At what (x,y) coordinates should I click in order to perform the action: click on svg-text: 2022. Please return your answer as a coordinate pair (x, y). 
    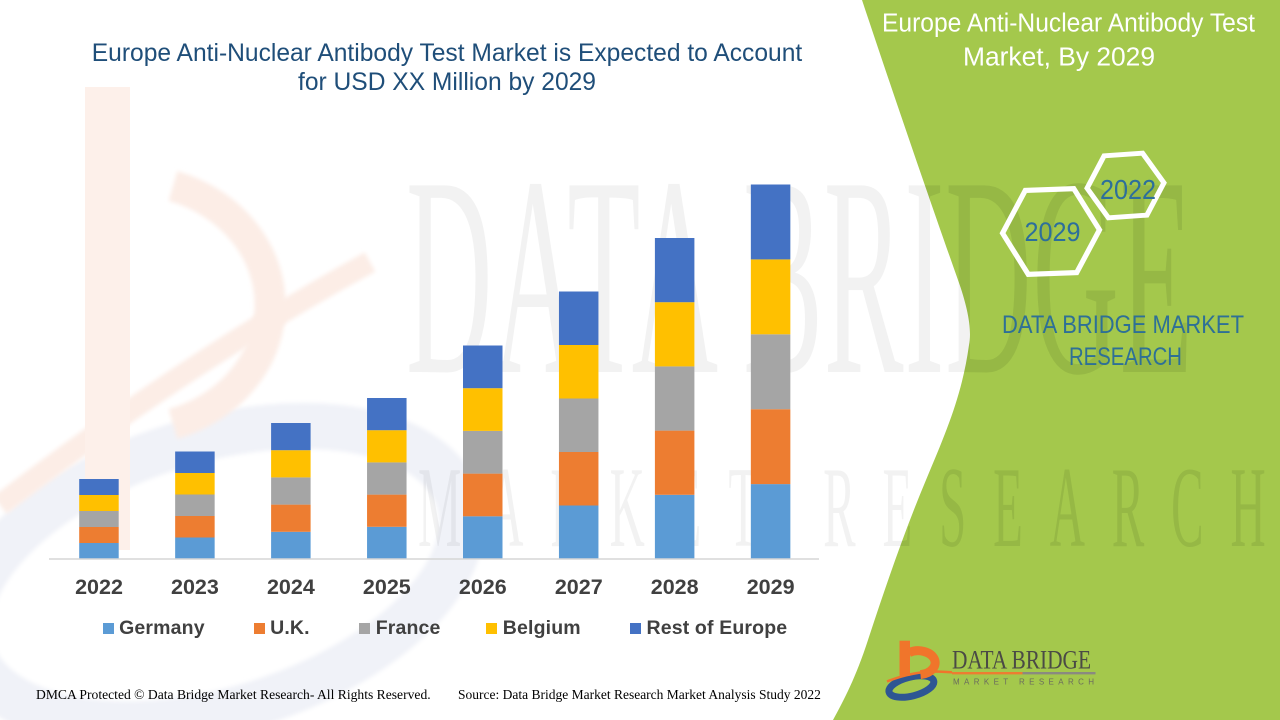
    Looking at the image, I should click on (1128, 189).